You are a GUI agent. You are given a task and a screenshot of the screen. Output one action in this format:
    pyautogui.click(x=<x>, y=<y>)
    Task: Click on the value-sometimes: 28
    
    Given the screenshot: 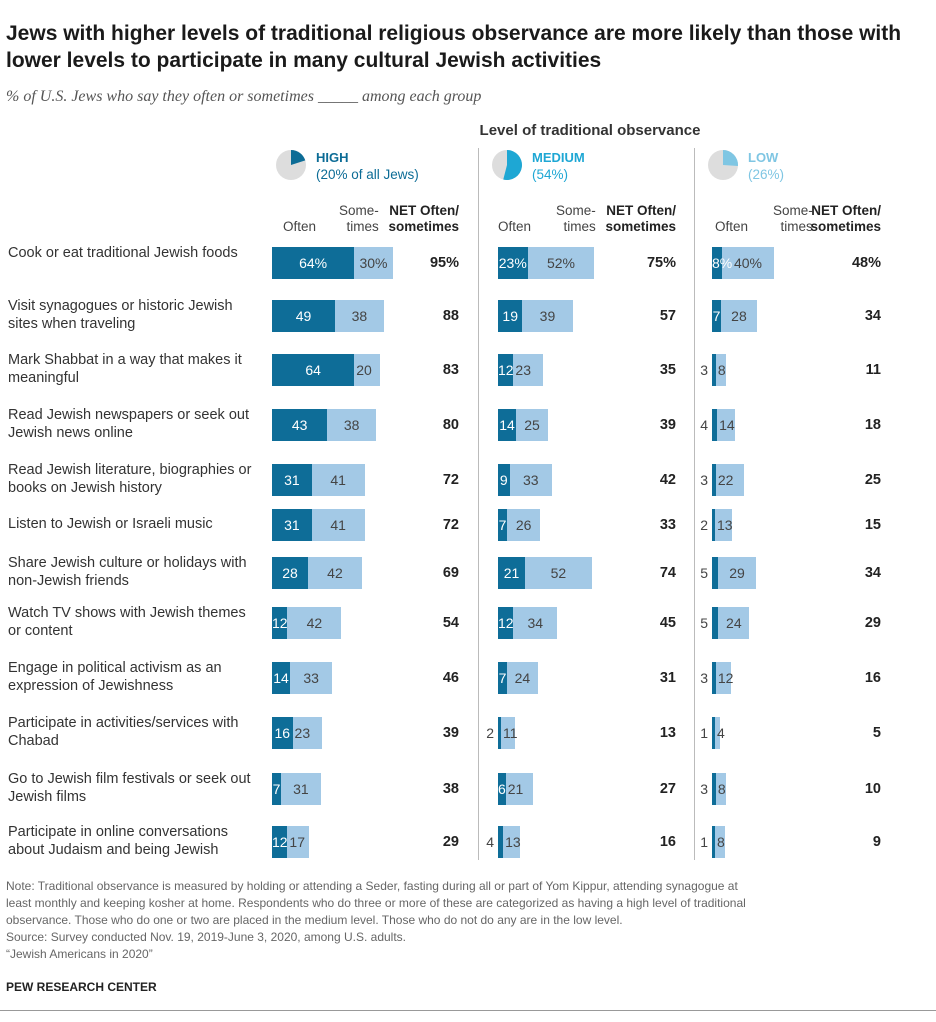 What is the action you would take?
    pyautogui.click(x=739, y=316)
    